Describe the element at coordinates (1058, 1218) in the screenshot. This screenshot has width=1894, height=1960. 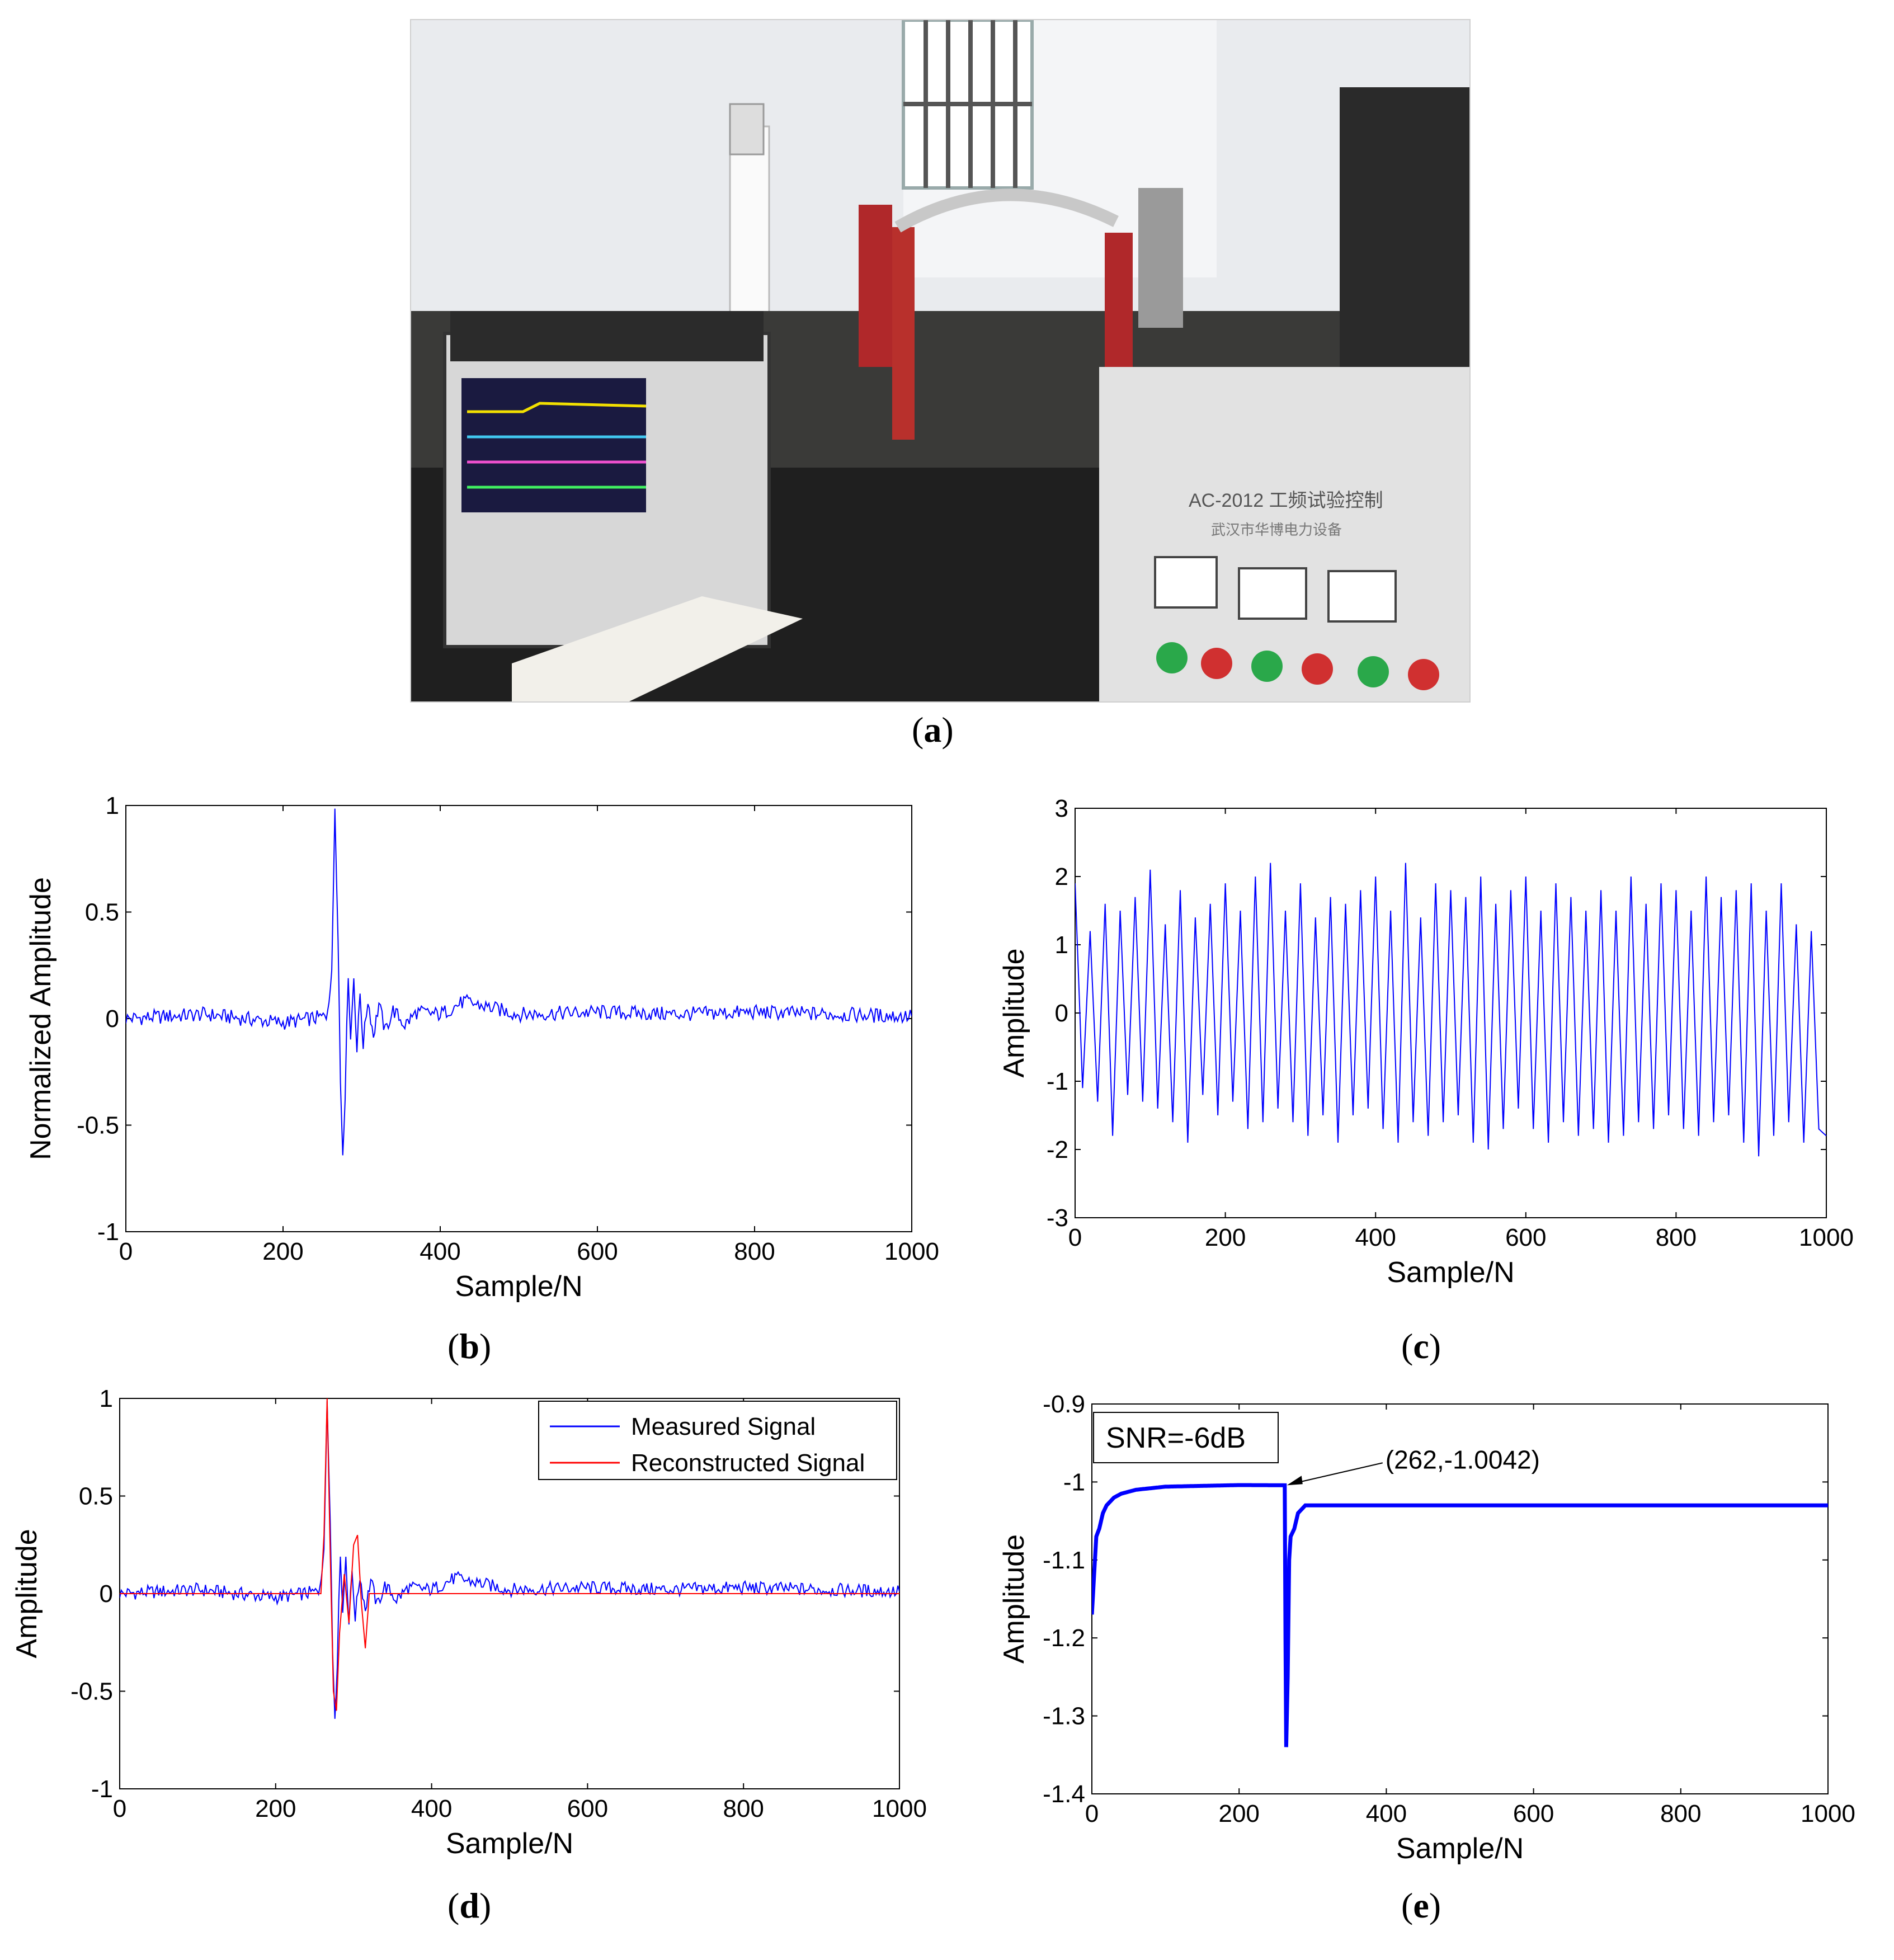
I see `y-tick-label: -3` at that location.